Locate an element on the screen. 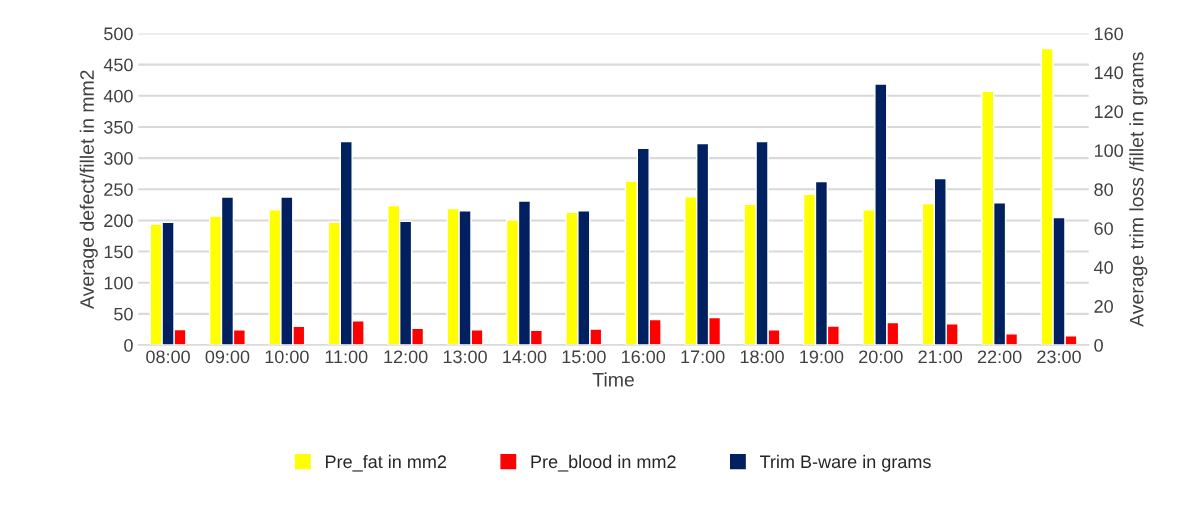 This screenshot has height=515, width=1203. x-tick-label: 11:00 is located at coordinates (346, 357).